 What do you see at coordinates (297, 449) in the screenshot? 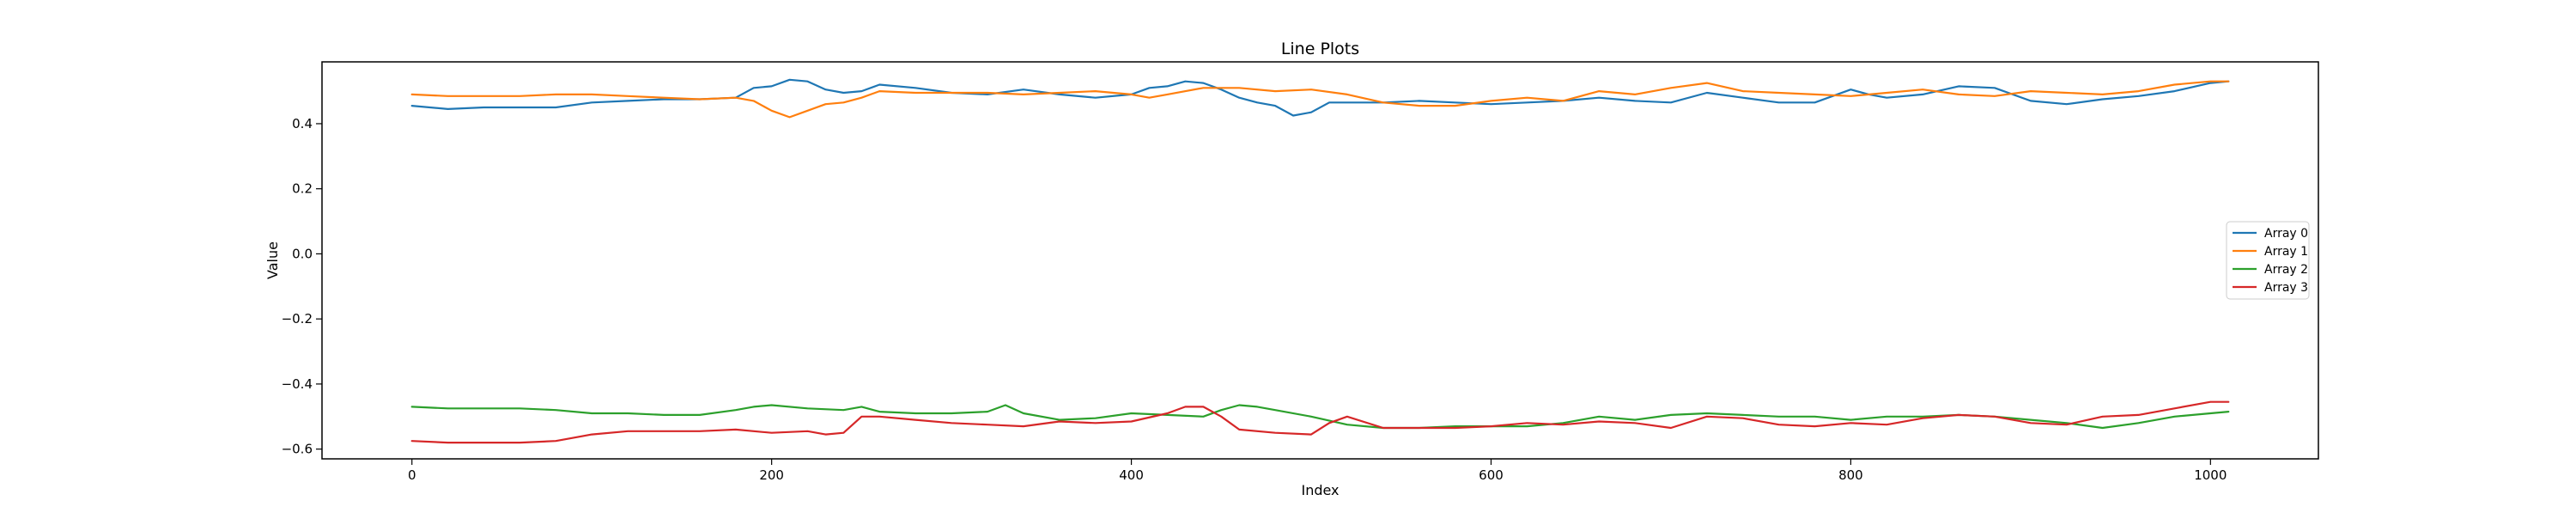
I see `y-tick-label-0: −0.6` at bounding box center [297, 449].